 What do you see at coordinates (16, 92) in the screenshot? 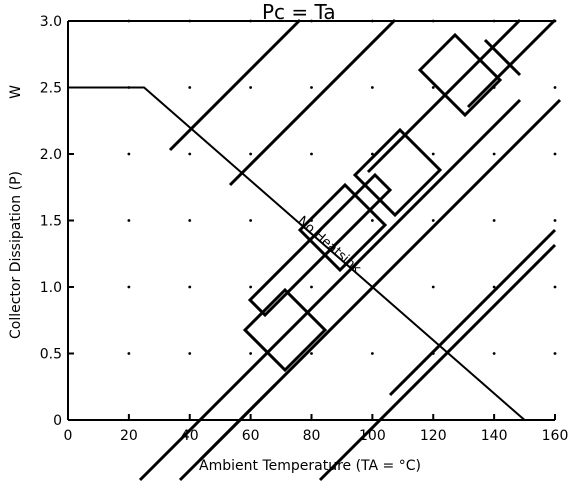
I see `y-unit-label: W` at bounding box center [16, 92].